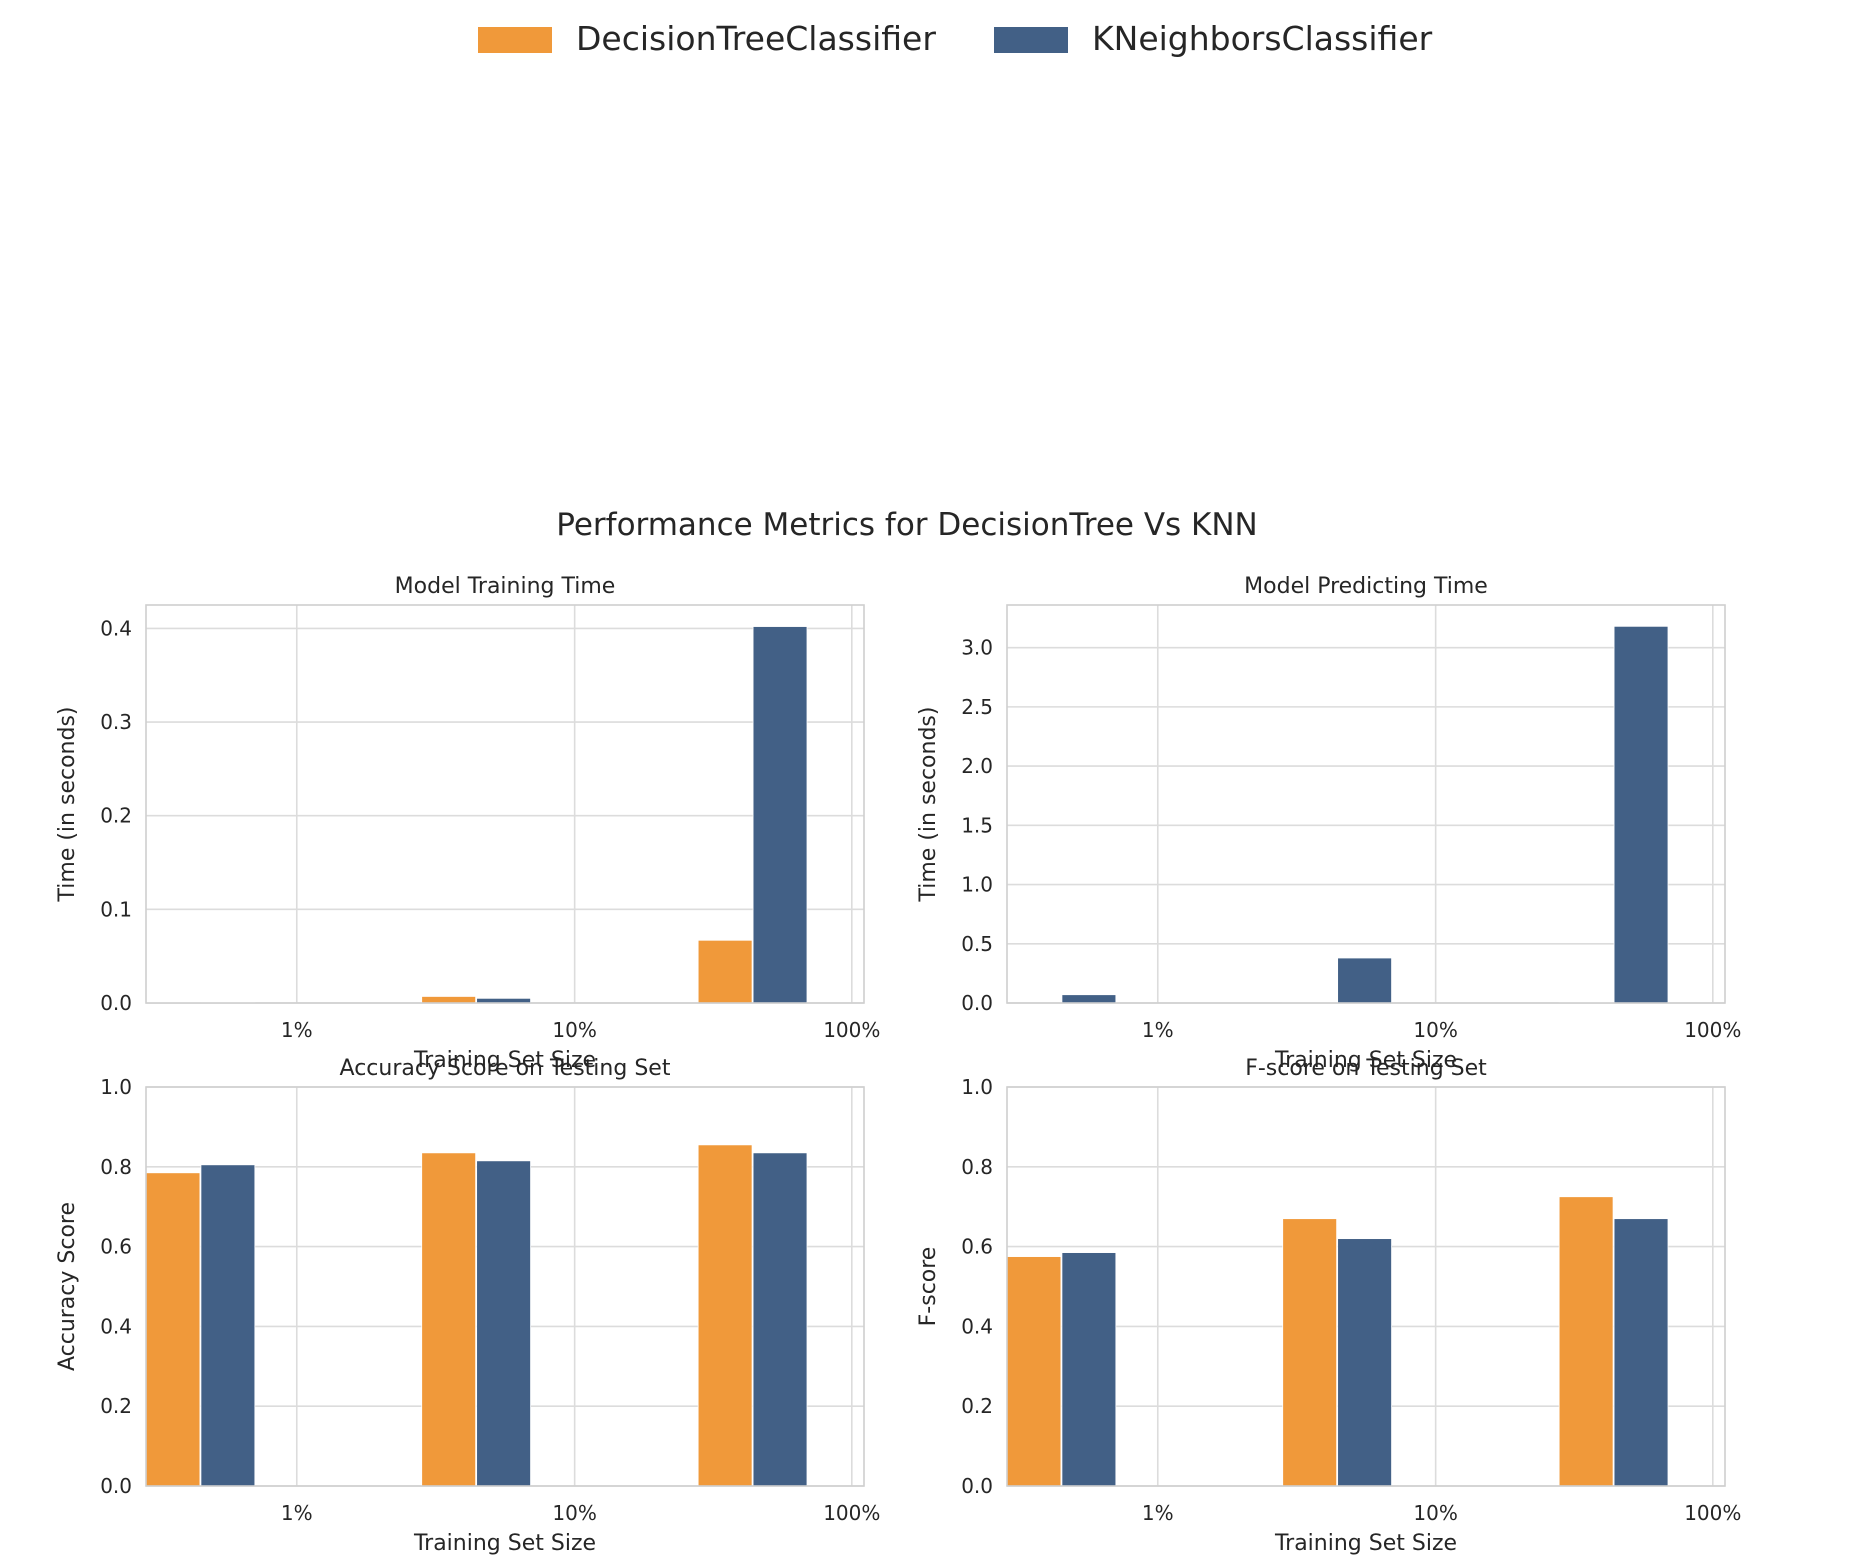 This screenshot has width=1850, height=1564. What do you see at coordinates (1262, 38) in the screenshot?
I see `legend-label-kneighbors: KNeighborsClassifier` at bounding box center [1262, 38].